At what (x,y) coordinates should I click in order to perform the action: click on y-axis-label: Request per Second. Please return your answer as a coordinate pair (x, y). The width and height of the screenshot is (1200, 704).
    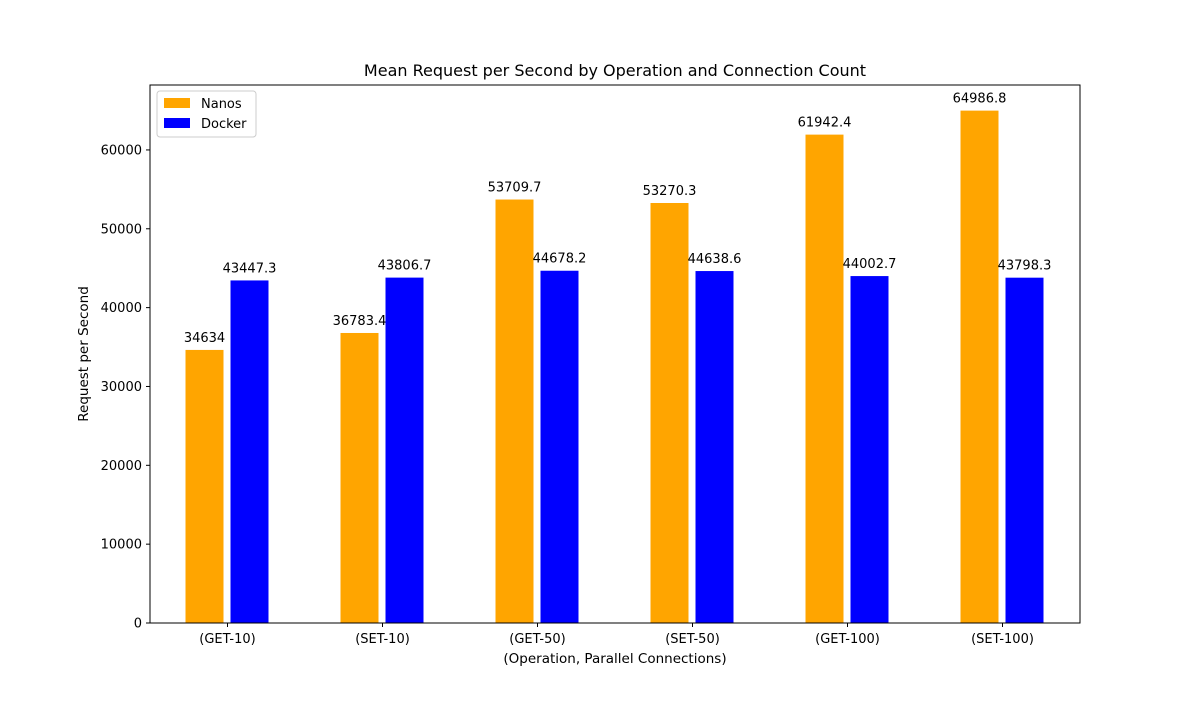
    Looking at the image, I should click on (84, 354).